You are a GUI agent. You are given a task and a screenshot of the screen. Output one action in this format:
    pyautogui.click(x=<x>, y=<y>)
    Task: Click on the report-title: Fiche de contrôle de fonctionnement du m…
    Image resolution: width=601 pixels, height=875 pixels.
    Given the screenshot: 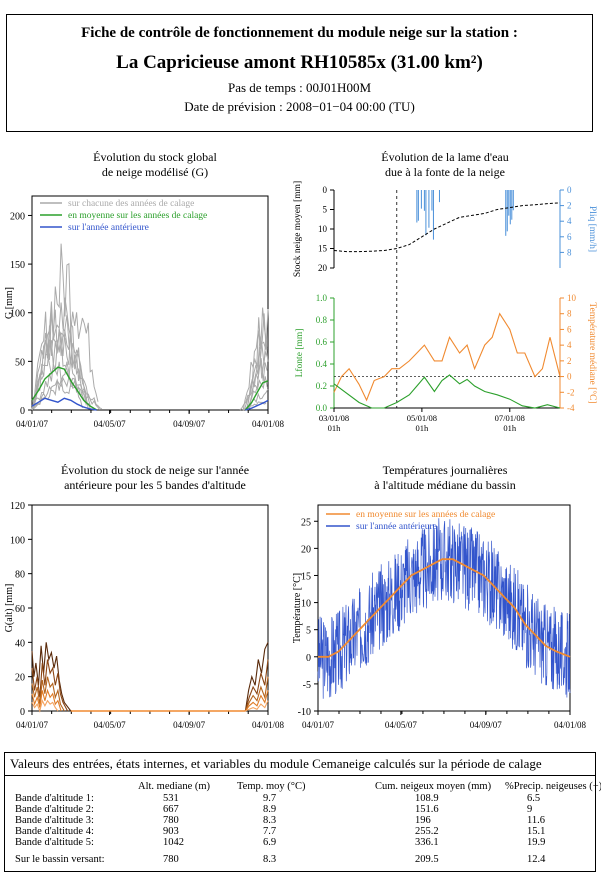 What is the action you would take?
    pyautogui.click(x=299, y=33)
    